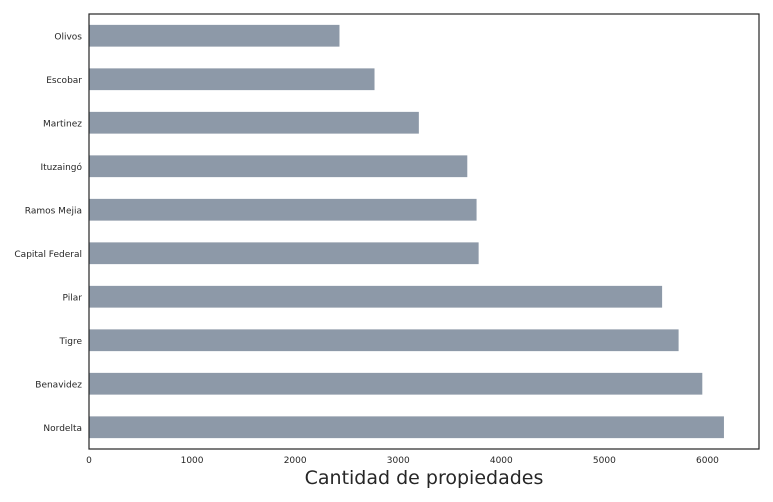  What do you see at coordinates (89, 461) in the screenshot?
I see `x-tick-label-0: 0` at bounding box center [89, 461].